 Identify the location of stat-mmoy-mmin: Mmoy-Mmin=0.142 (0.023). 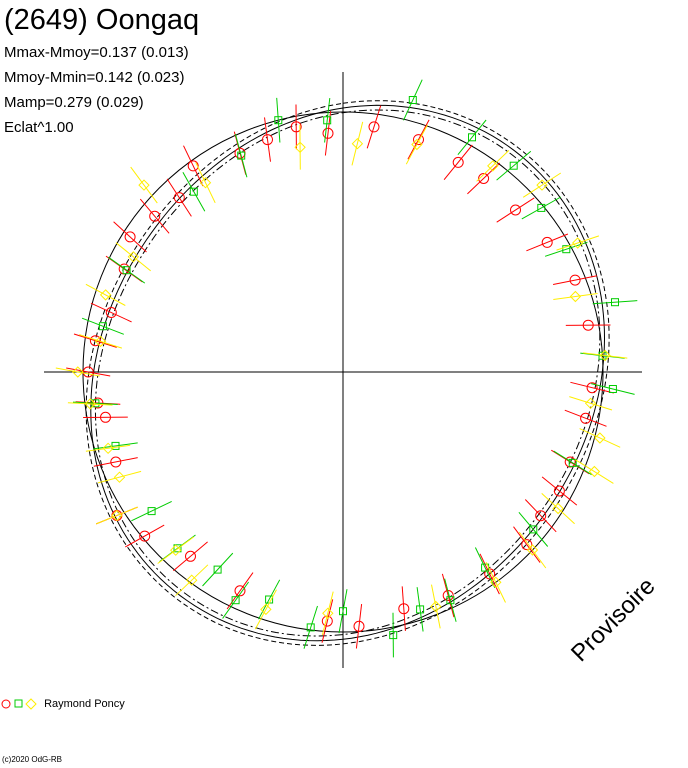
(94, 77).